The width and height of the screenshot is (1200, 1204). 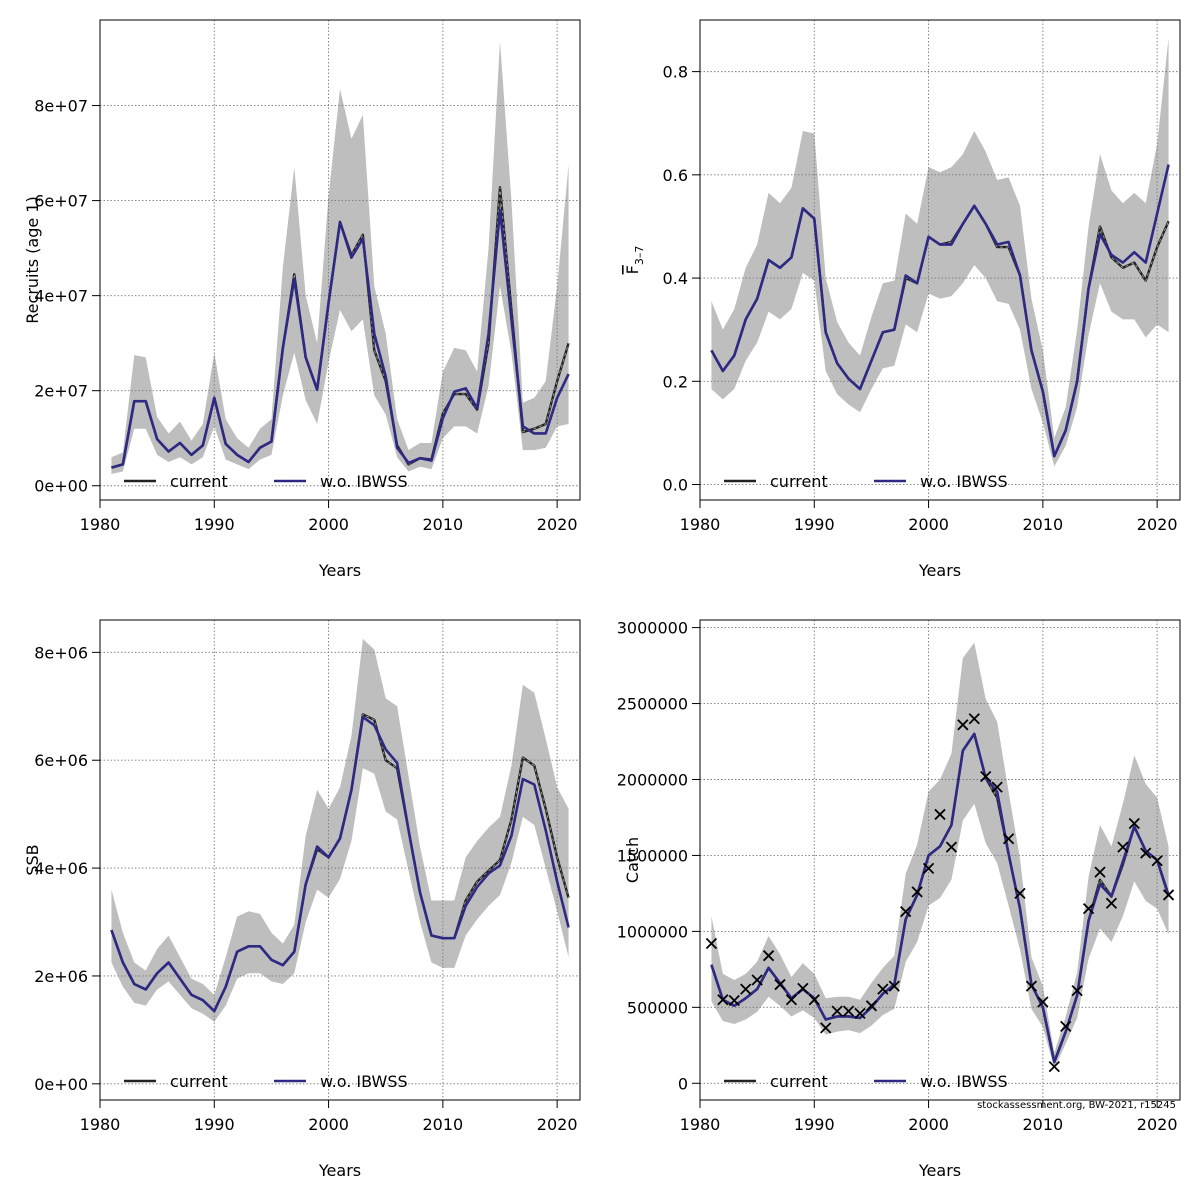 What do you see at coordinates (675, 381) in the screenshot?
I see `y-tick-label: 0.2` at bounding box center [675, 381].